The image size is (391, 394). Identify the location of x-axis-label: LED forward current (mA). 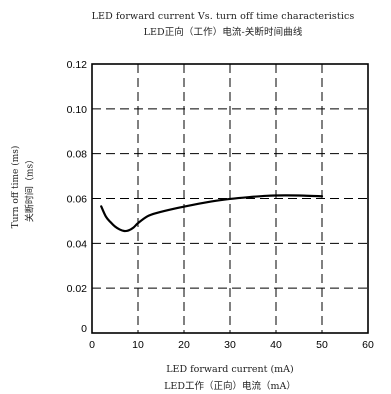
(230, 369).